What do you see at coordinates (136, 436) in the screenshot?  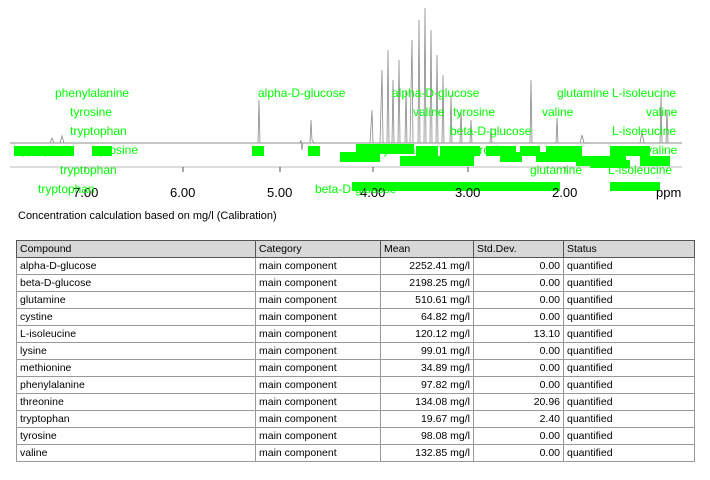 I see `cell-compound: tyrosine` at bounding box center [136, 436].